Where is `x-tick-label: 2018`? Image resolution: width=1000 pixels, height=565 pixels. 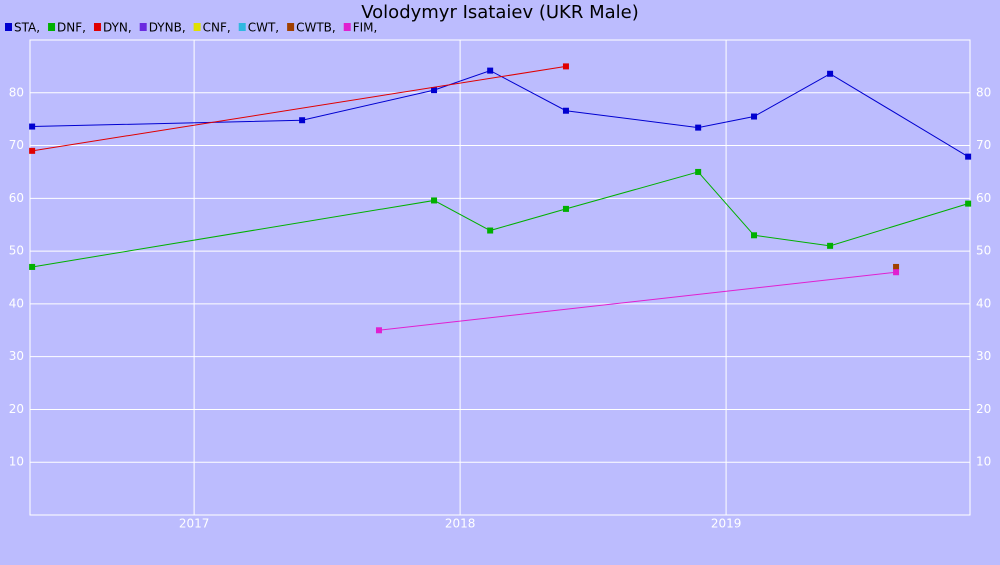 x-tick-label: 2018 is located at coordinates (460, 524).